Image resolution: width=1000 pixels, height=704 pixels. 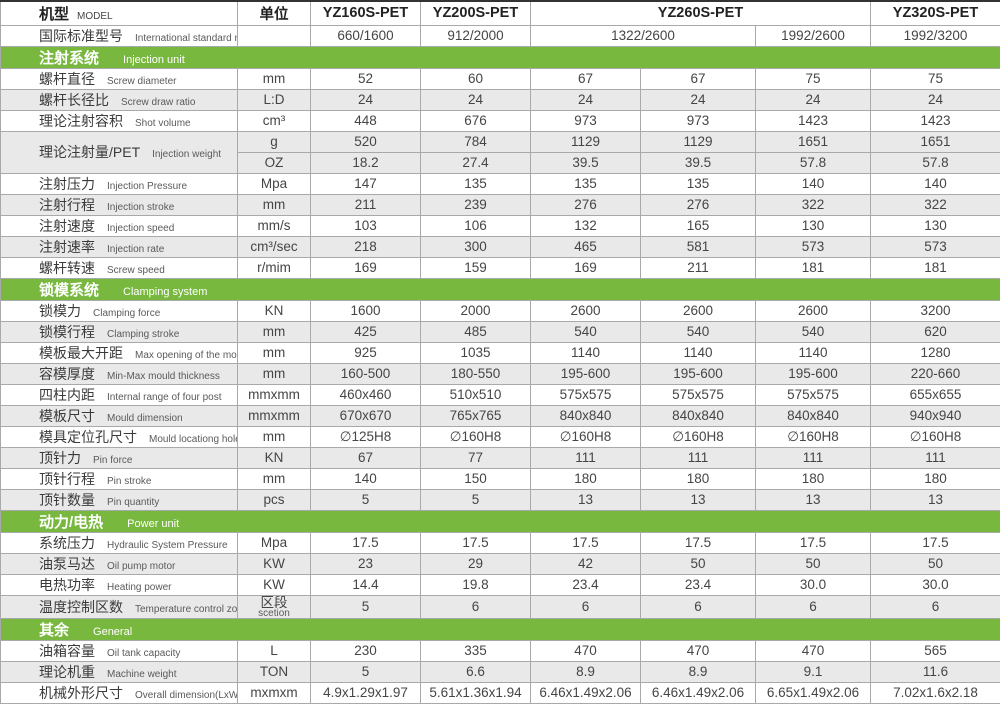 What do you see at coordinates (141, 81) in the screenshot?
I see `spec-row-label-en: Screw diameter` at bounding box center [141, 81].